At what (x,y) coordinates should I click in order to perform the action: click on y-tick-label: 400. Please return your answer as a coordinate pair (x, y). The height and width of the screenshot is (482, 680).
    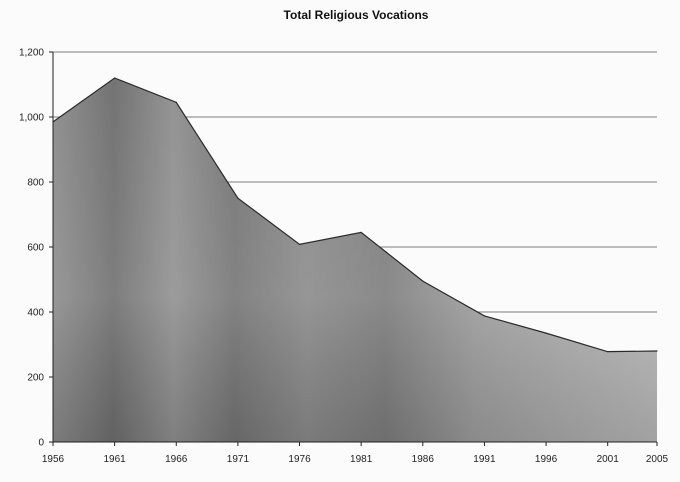
    Looking at the image, I should click on (35, 313).